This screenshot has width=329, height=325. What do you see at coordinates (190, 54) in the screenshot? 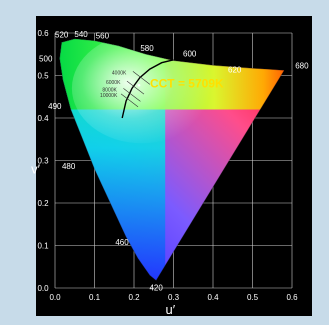
I see `wavelength-label: 600` at bounding box center [190, 54].